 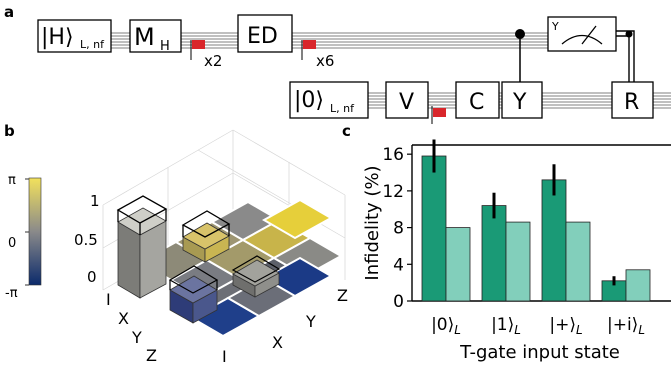 I want to click on col-label-y: Y, so click(x=310, y=321).